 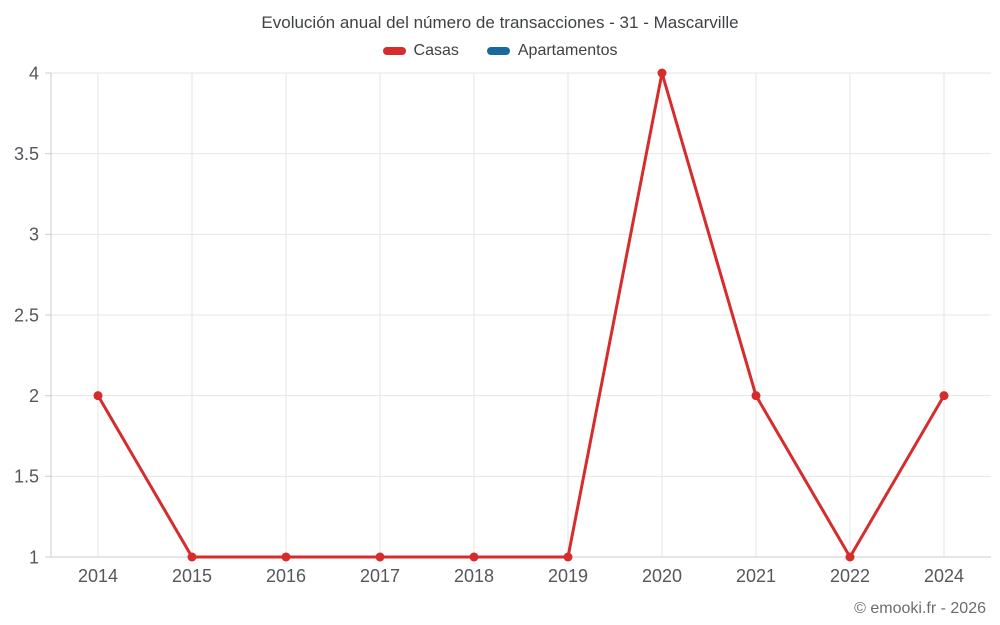 I want to click on x-axis-tick-label: 2022, so click(x=850, y=576).